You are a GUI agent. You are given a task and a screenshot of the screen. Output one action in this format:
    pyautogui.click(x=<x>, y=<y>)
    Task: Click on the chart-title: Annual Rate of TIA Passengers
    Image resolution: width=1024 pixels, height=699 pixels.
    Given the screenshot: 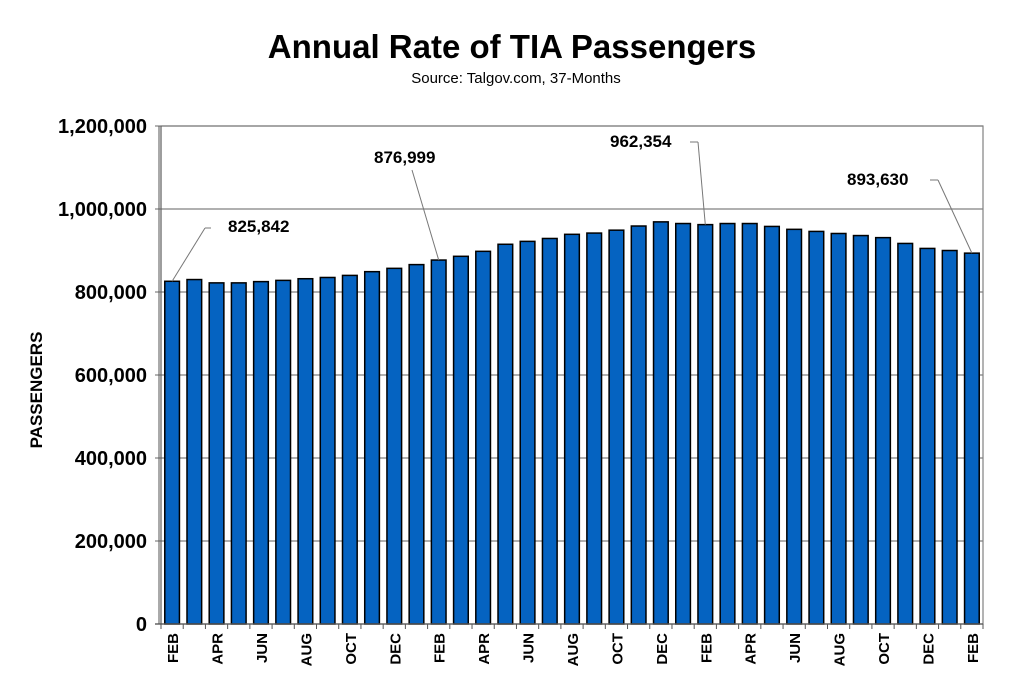 What is the action you would take?
    pyautogui.click(x=512, y=46)
    